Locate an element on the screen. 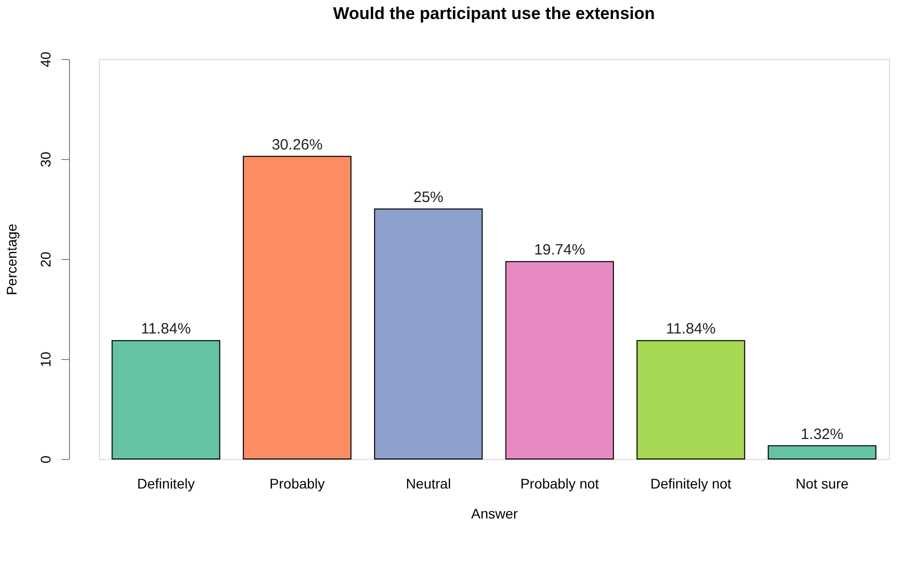 The width and height of the screenshot is (920, 570). x-axis-title: Answer is located at coordinates (494, 514).